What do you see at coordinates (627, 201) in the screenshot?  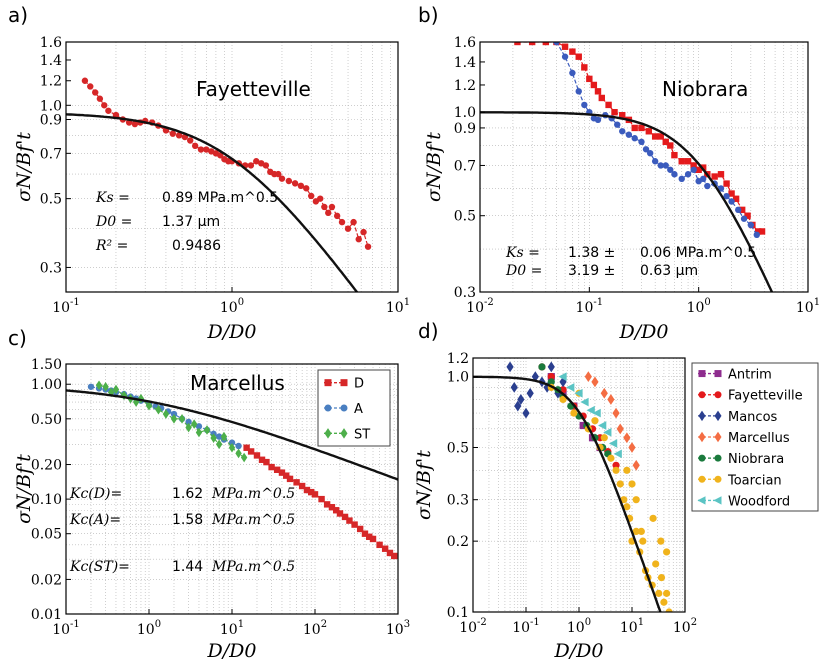 I see `fit-curve-b` at bounding box center [627, 201].